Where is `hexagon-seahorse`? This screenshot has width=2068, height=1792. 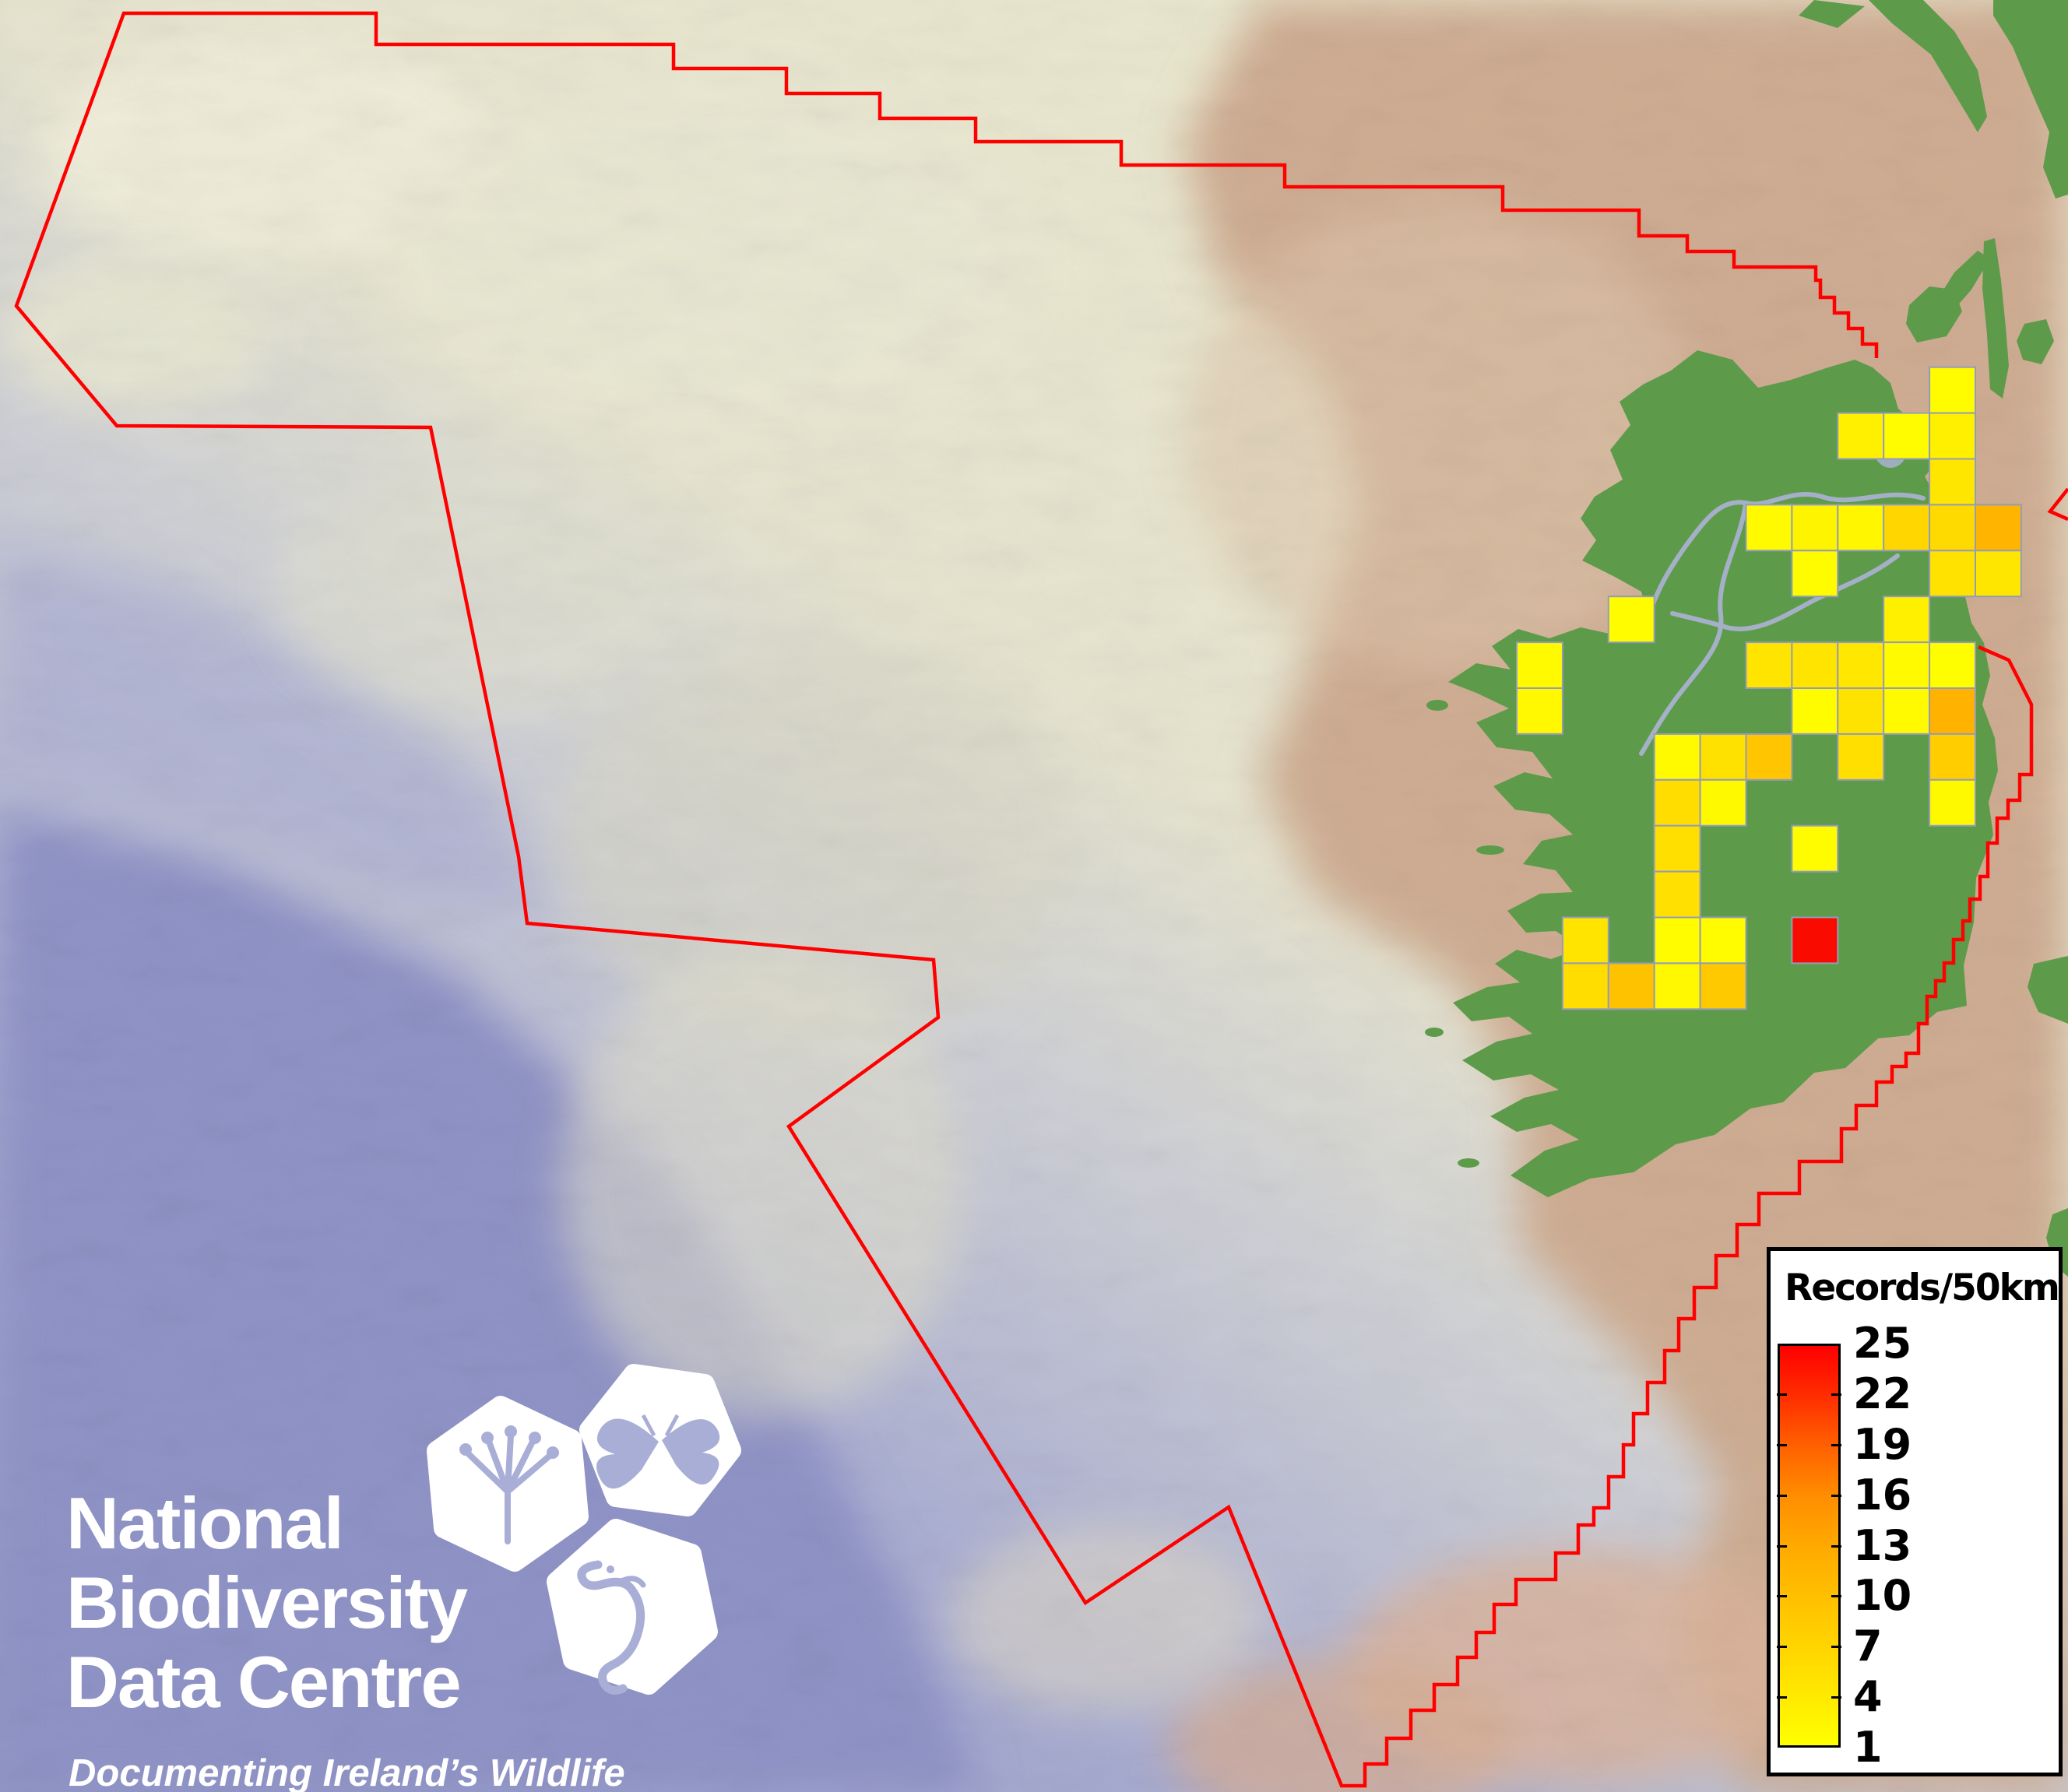
hexagon-seahorse is located at coordinates (632, 1607).